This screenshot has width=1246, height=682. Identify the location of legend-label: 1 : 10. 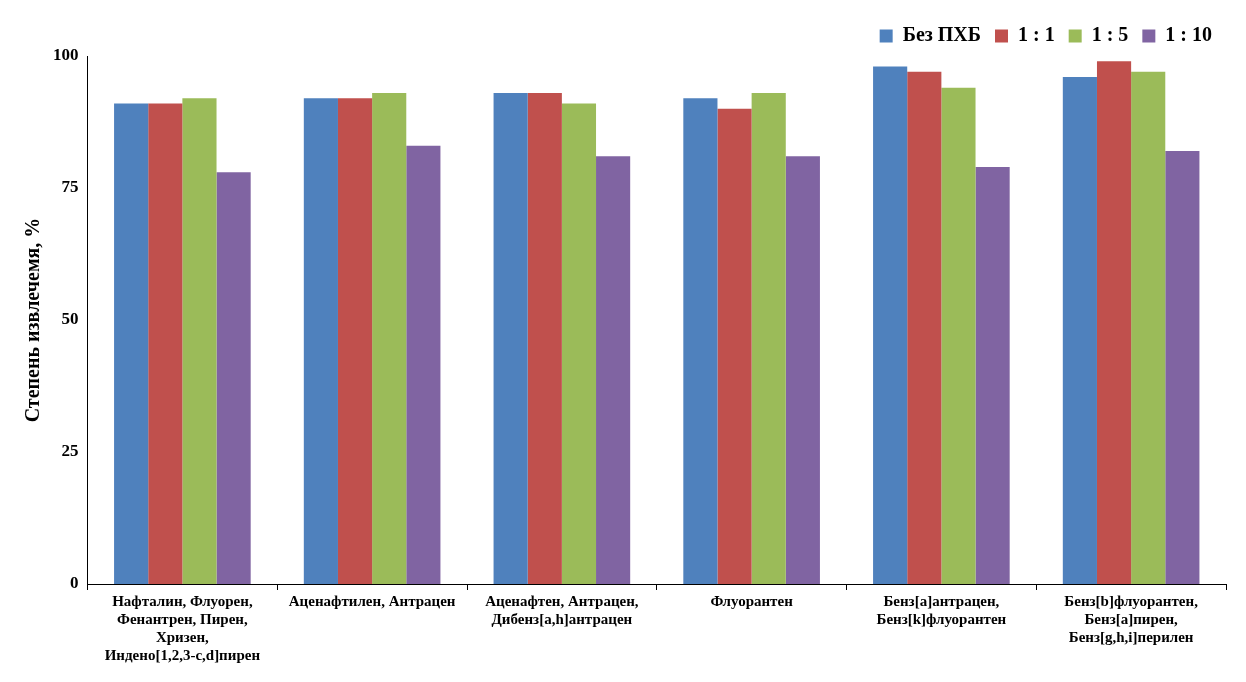
(1189, 34).